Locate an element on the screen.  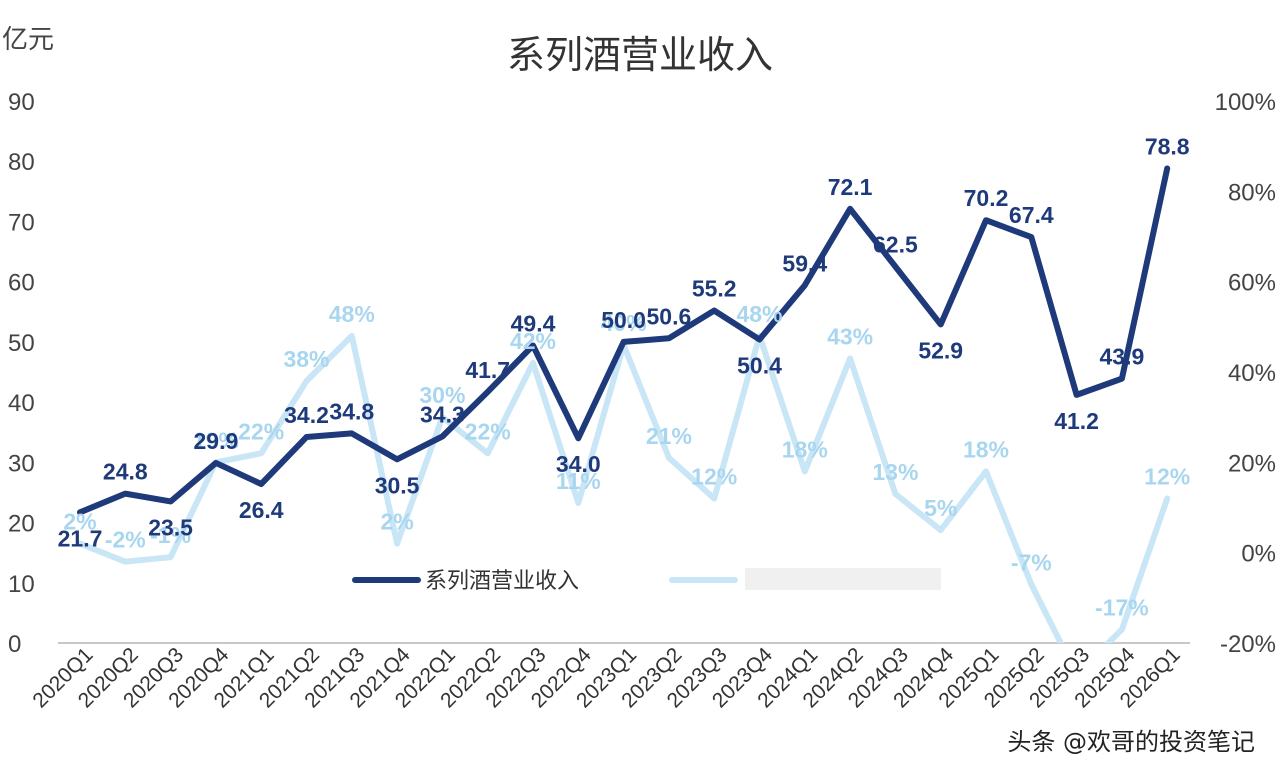
revenue-data-label: 43.9 is located at coordinates (1122, 357).